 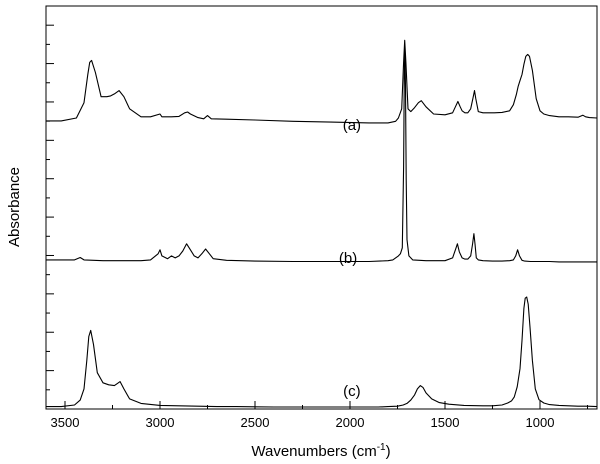 I want to click on x-tick-label: 2000, so click(x=350, y=422).